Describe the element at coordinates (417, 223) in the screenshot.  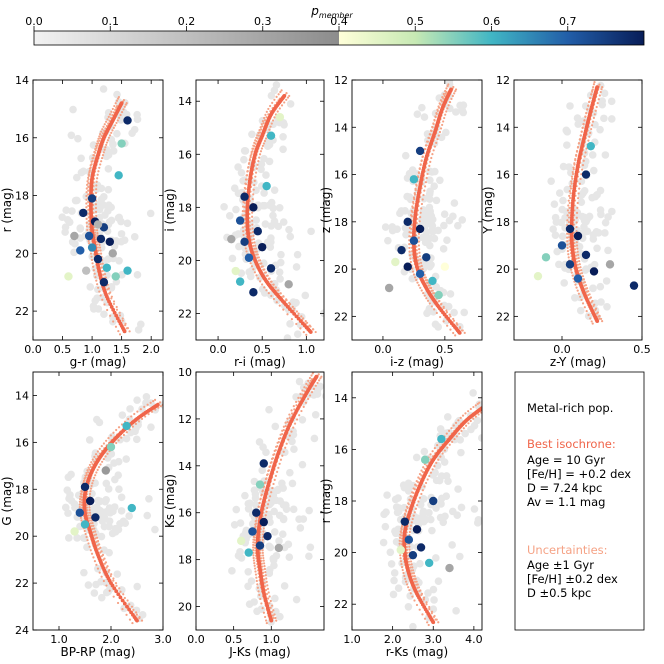
I see `member-stars` at that location.